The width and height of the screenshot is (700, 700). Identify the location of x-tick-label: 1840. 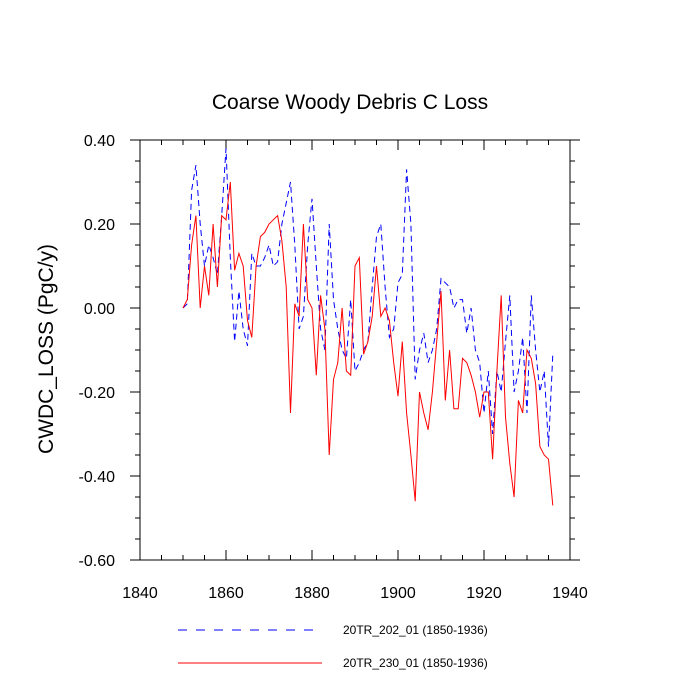
(140, 593).